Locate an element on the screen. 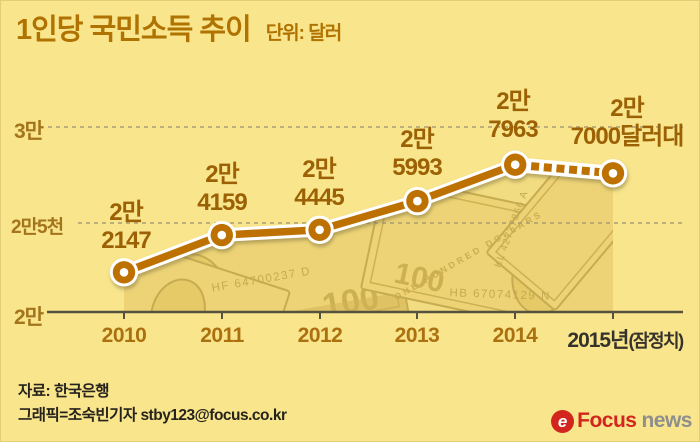 This screenshot has width=700, height=442. x-axis-label-2013: 2013 is located at coordinates (417, 335).